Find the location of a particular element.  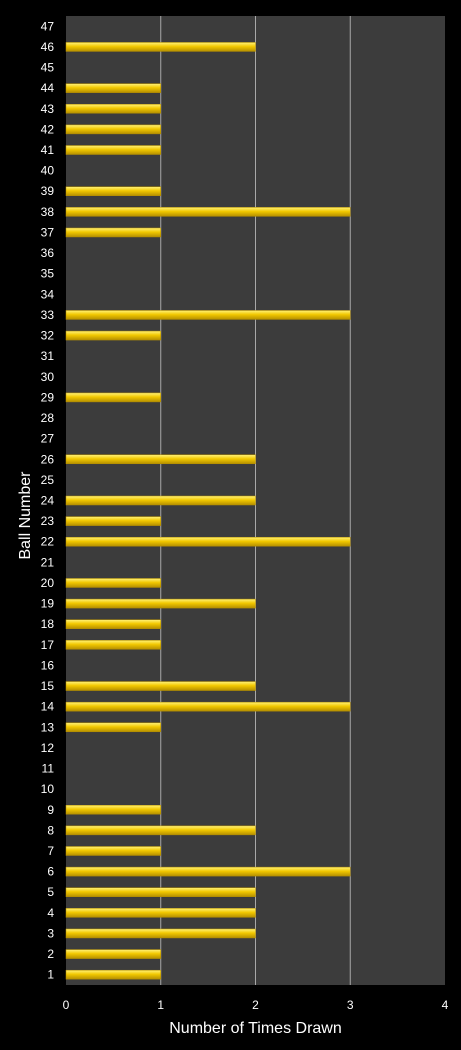

y-axis-title: Ball Number is located at coordinates (25, 515).